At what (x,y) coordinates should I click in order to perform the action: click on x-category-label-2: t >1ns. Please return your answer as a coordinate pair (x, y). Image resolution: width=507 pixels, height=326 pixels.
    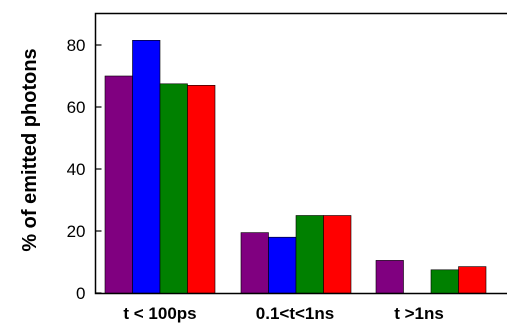
    Looking at the image, I should click on (419, 313).